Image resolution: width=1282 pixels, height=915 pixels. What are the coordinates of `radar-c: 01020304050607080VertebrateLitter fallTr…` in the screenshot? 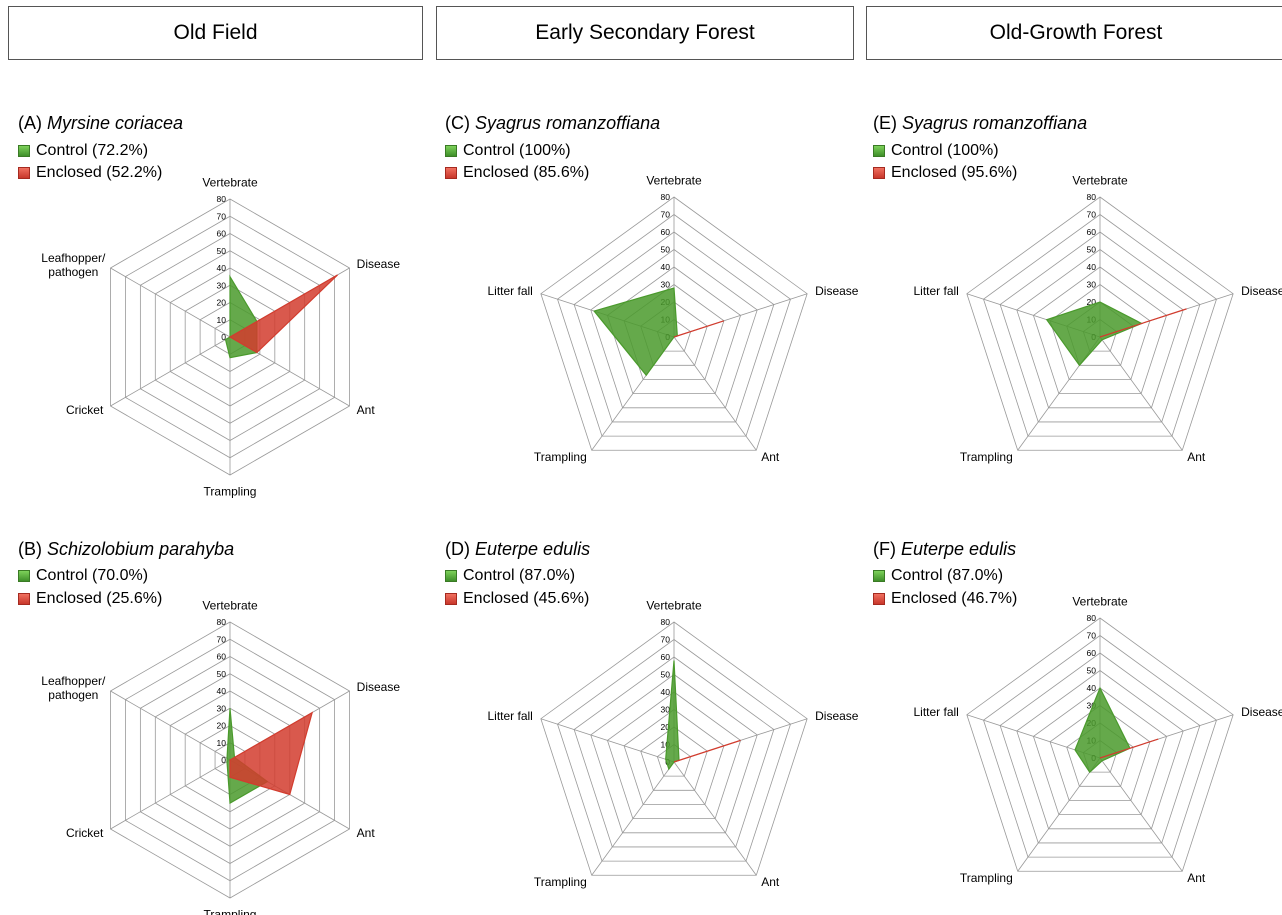 It's located at (673, 319).